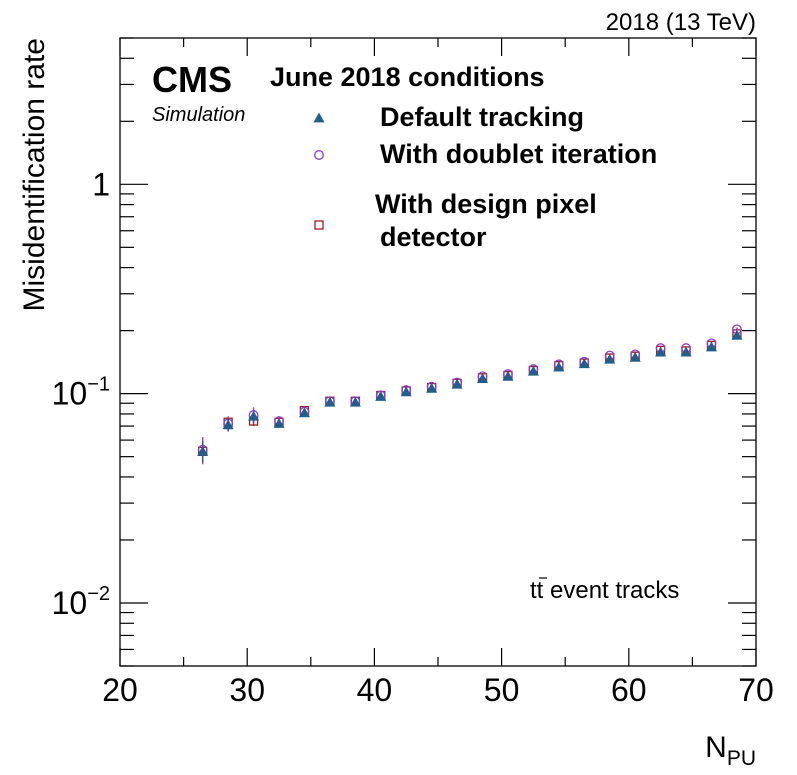  What do you see at coordinates (407, 77) in the screenshot?
I see `legend-header: June 2018 conditions` at bounding box center [407, 77].